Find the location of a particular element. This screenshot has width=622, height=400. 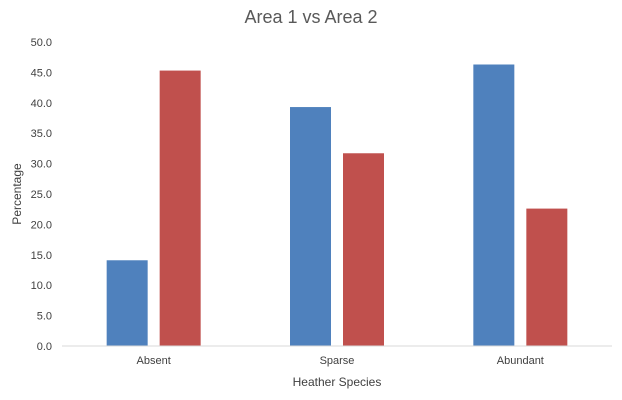

y-tick-label: 25.0 is located at coordinates (41, 195).